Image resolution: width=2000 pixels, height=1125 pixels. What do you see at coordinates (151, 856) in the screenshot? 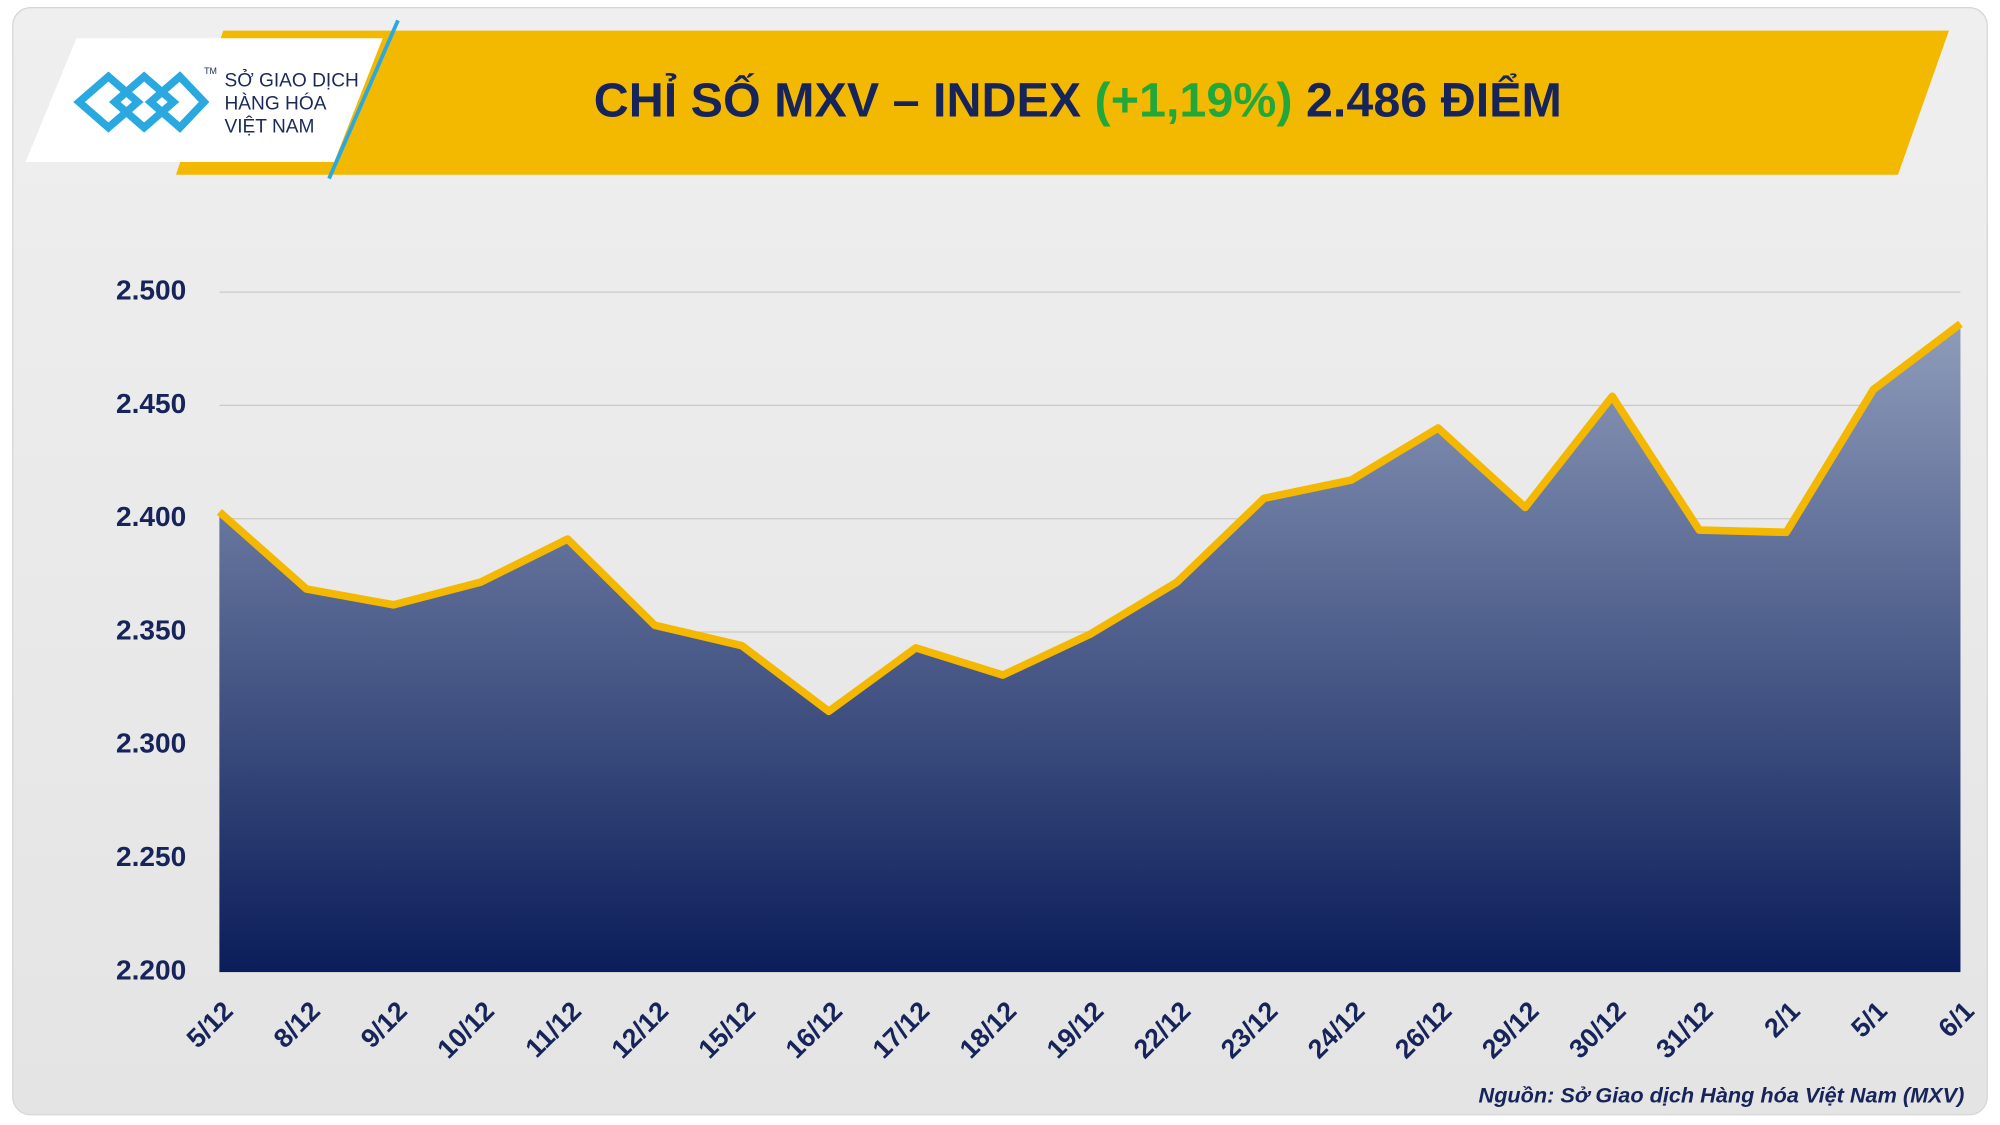
I see `y-tick-label: 2.250` at bounding box center [151, 856].